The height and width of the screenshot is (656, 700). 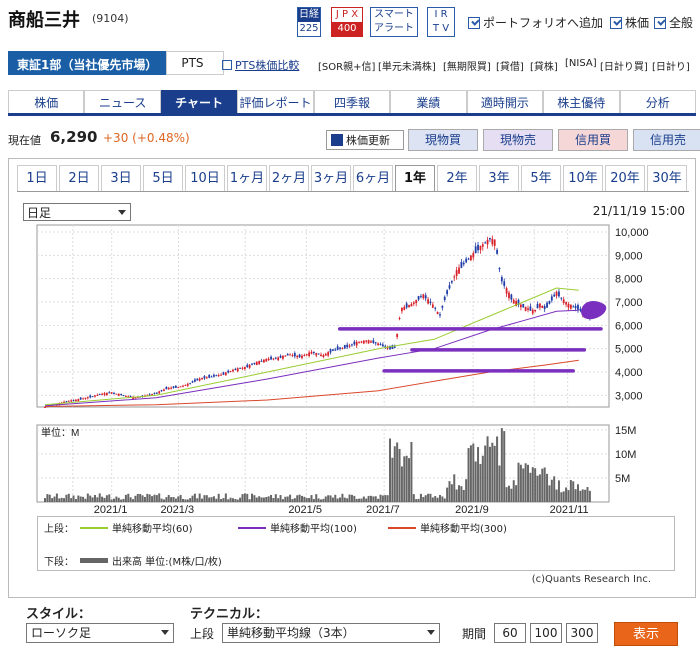 What do you see at coordinates (593, 140) in the screenshot?
I see `margin-buy-button: 信用買` at bounding box center [593, 140].